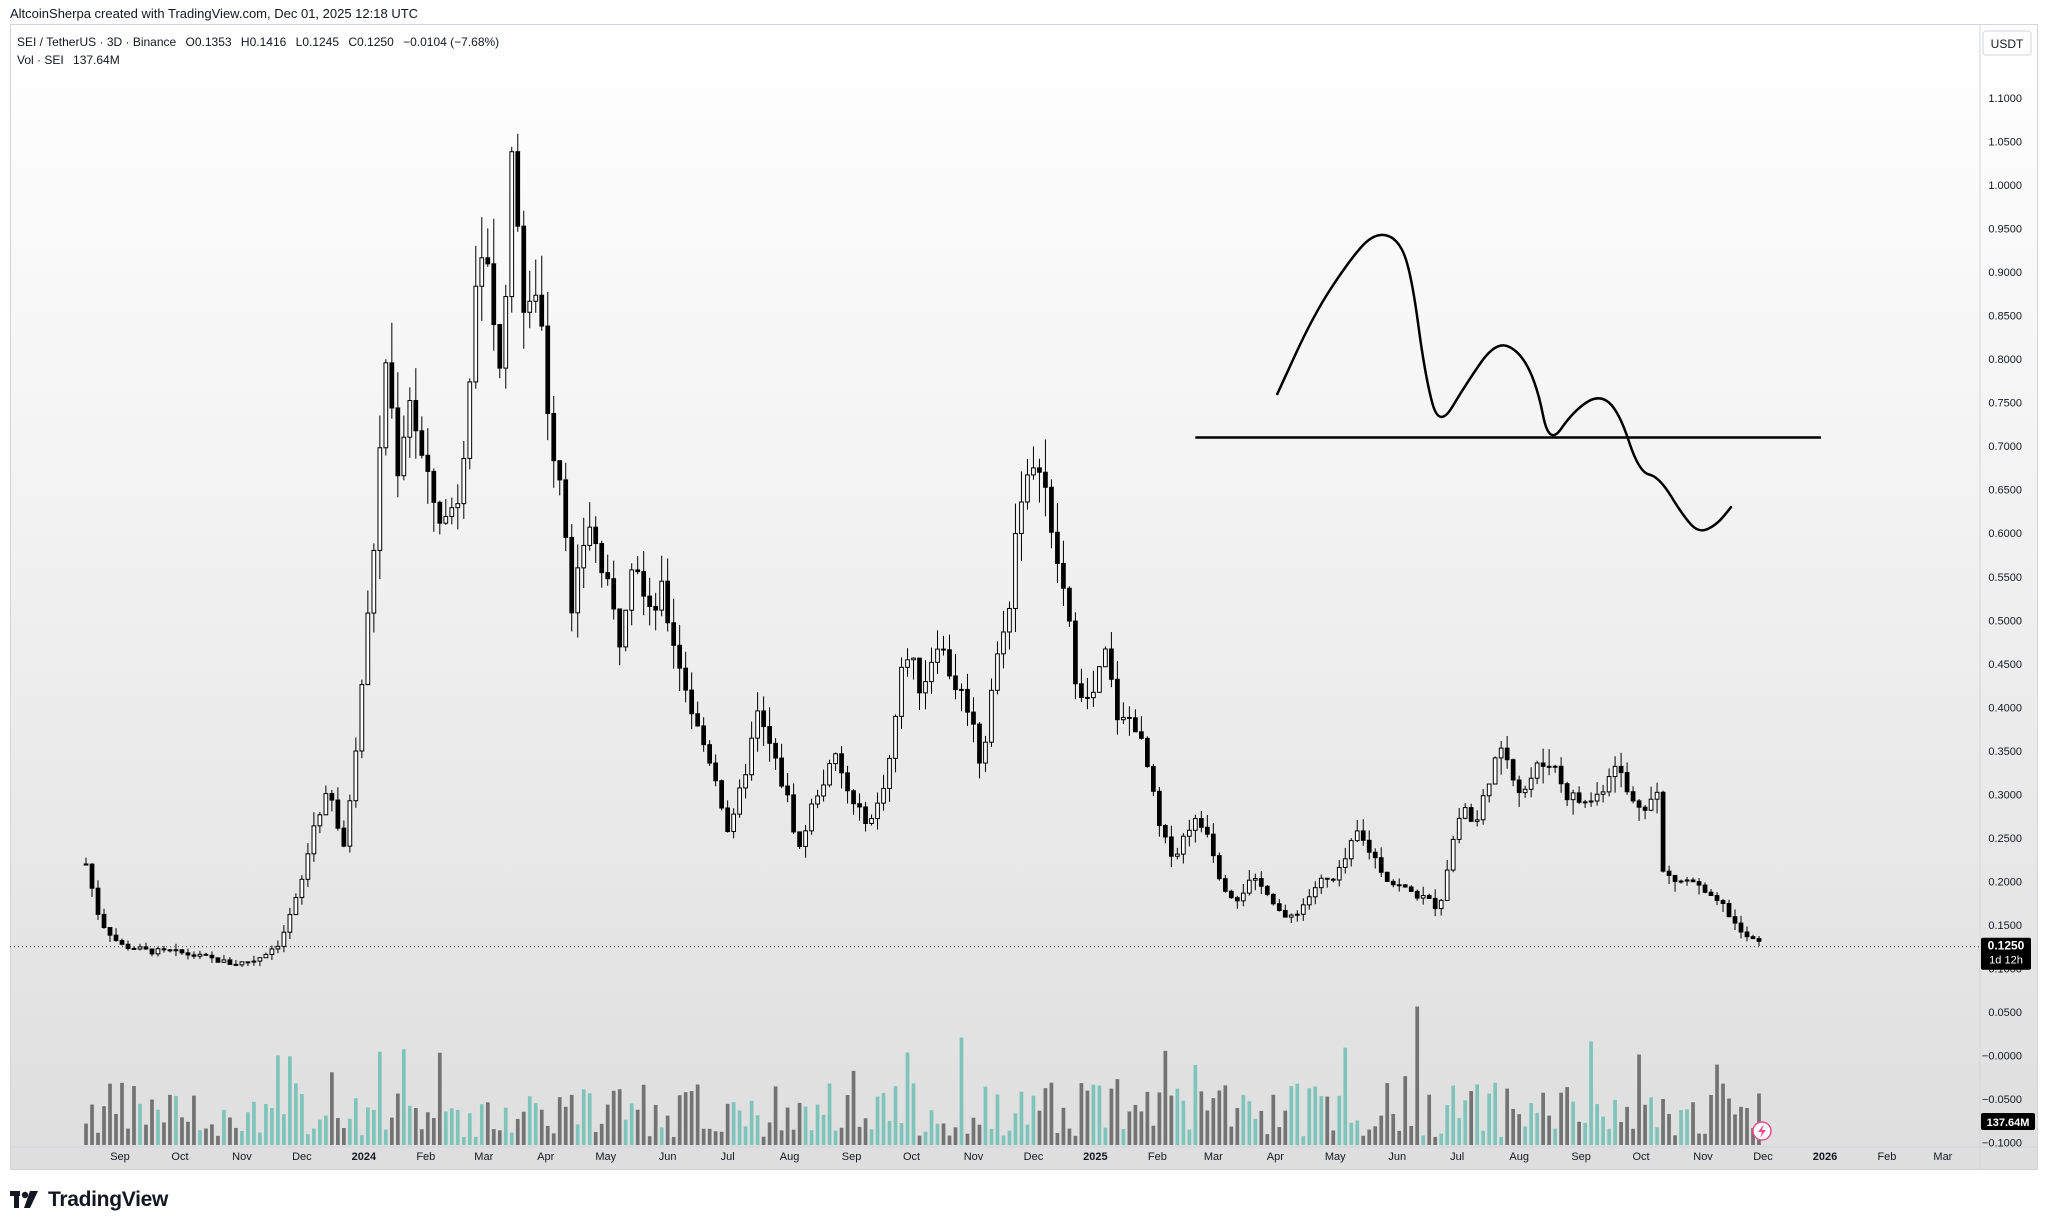  Describe the element at coordinates (89, 1200) in the screenshot. I see `tradingview-brand: TradingView` at that location.